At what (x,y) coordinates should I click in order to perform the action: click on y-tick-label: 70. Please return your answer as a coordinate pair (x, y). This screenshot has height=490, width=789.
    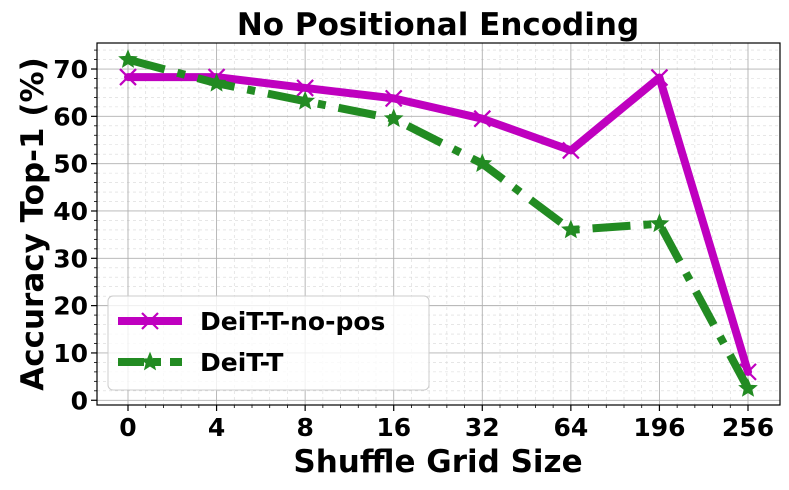
    Looking at the image, I should click on (70, 69).